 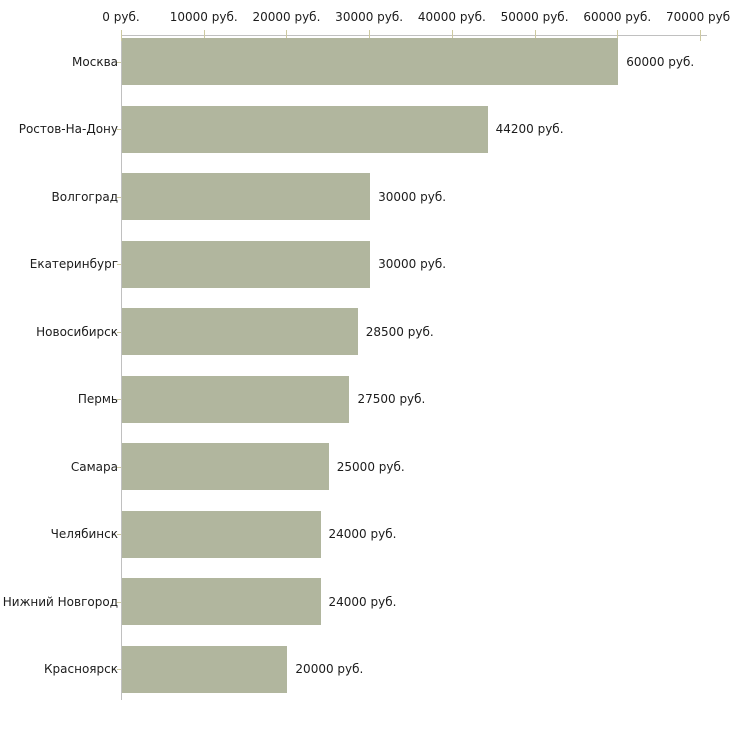 I want to click on category-label: Челябинск, so click(x=84, y=534).